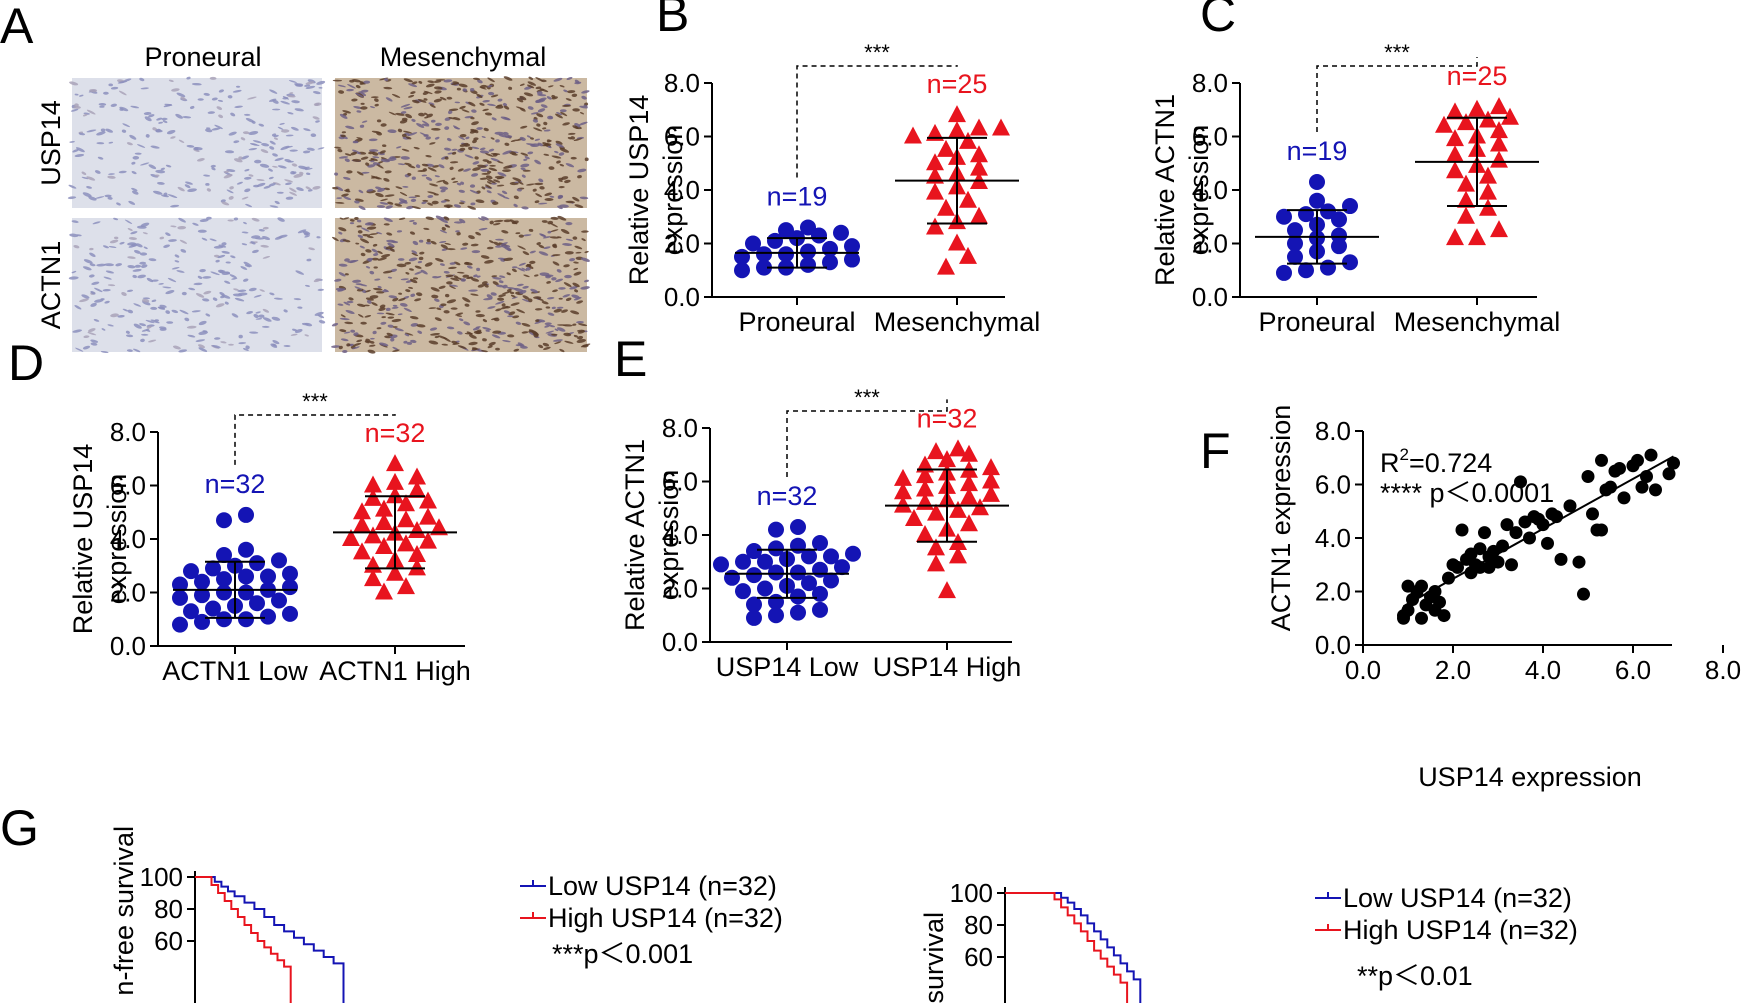 Image resolution: width=1750 pixels, height=1003 pixels. What do you see at coordinates (867, 438) in the screenshot?
I see `significance-bracket` at bounding box center [867, 438].